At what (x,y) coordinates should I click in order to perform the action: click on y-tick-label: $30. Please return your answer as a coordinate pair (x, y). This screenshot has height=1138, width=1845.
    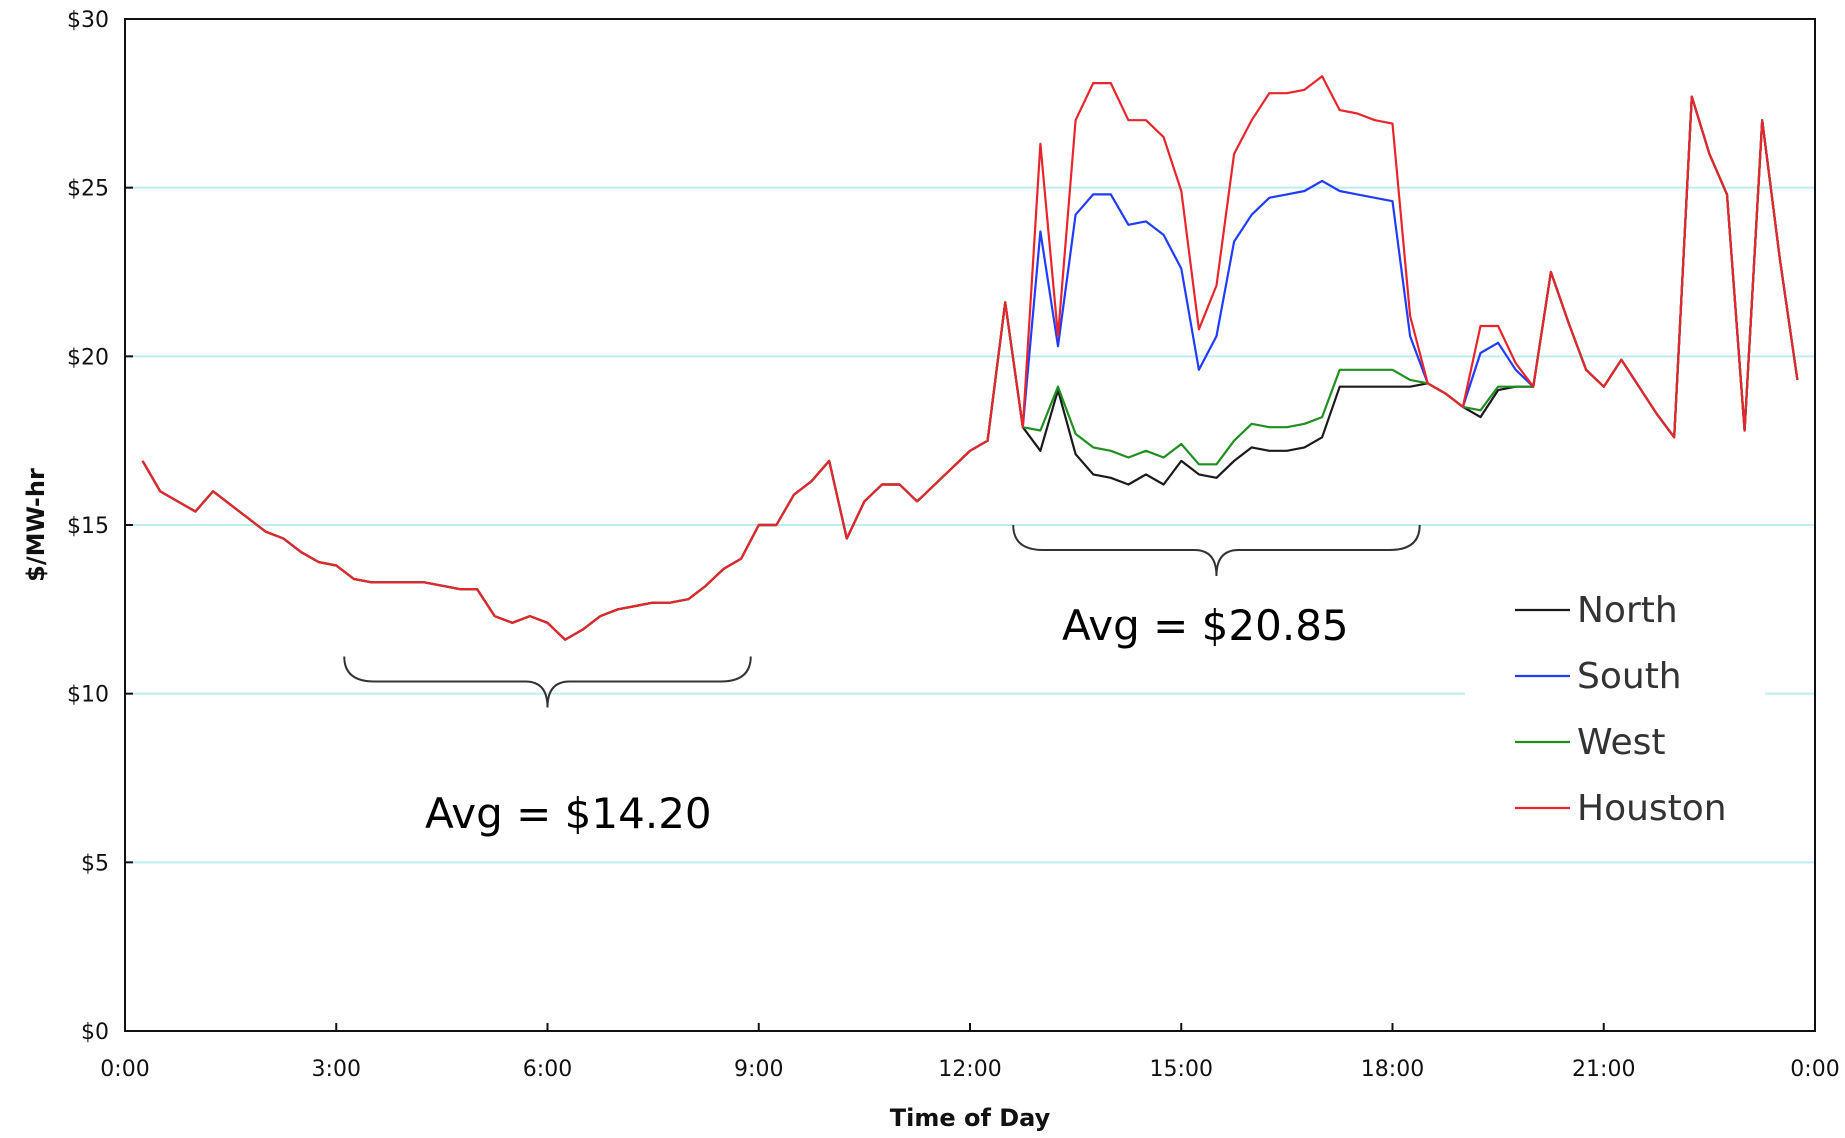
    Looking at the image, I should click on (88, 20).